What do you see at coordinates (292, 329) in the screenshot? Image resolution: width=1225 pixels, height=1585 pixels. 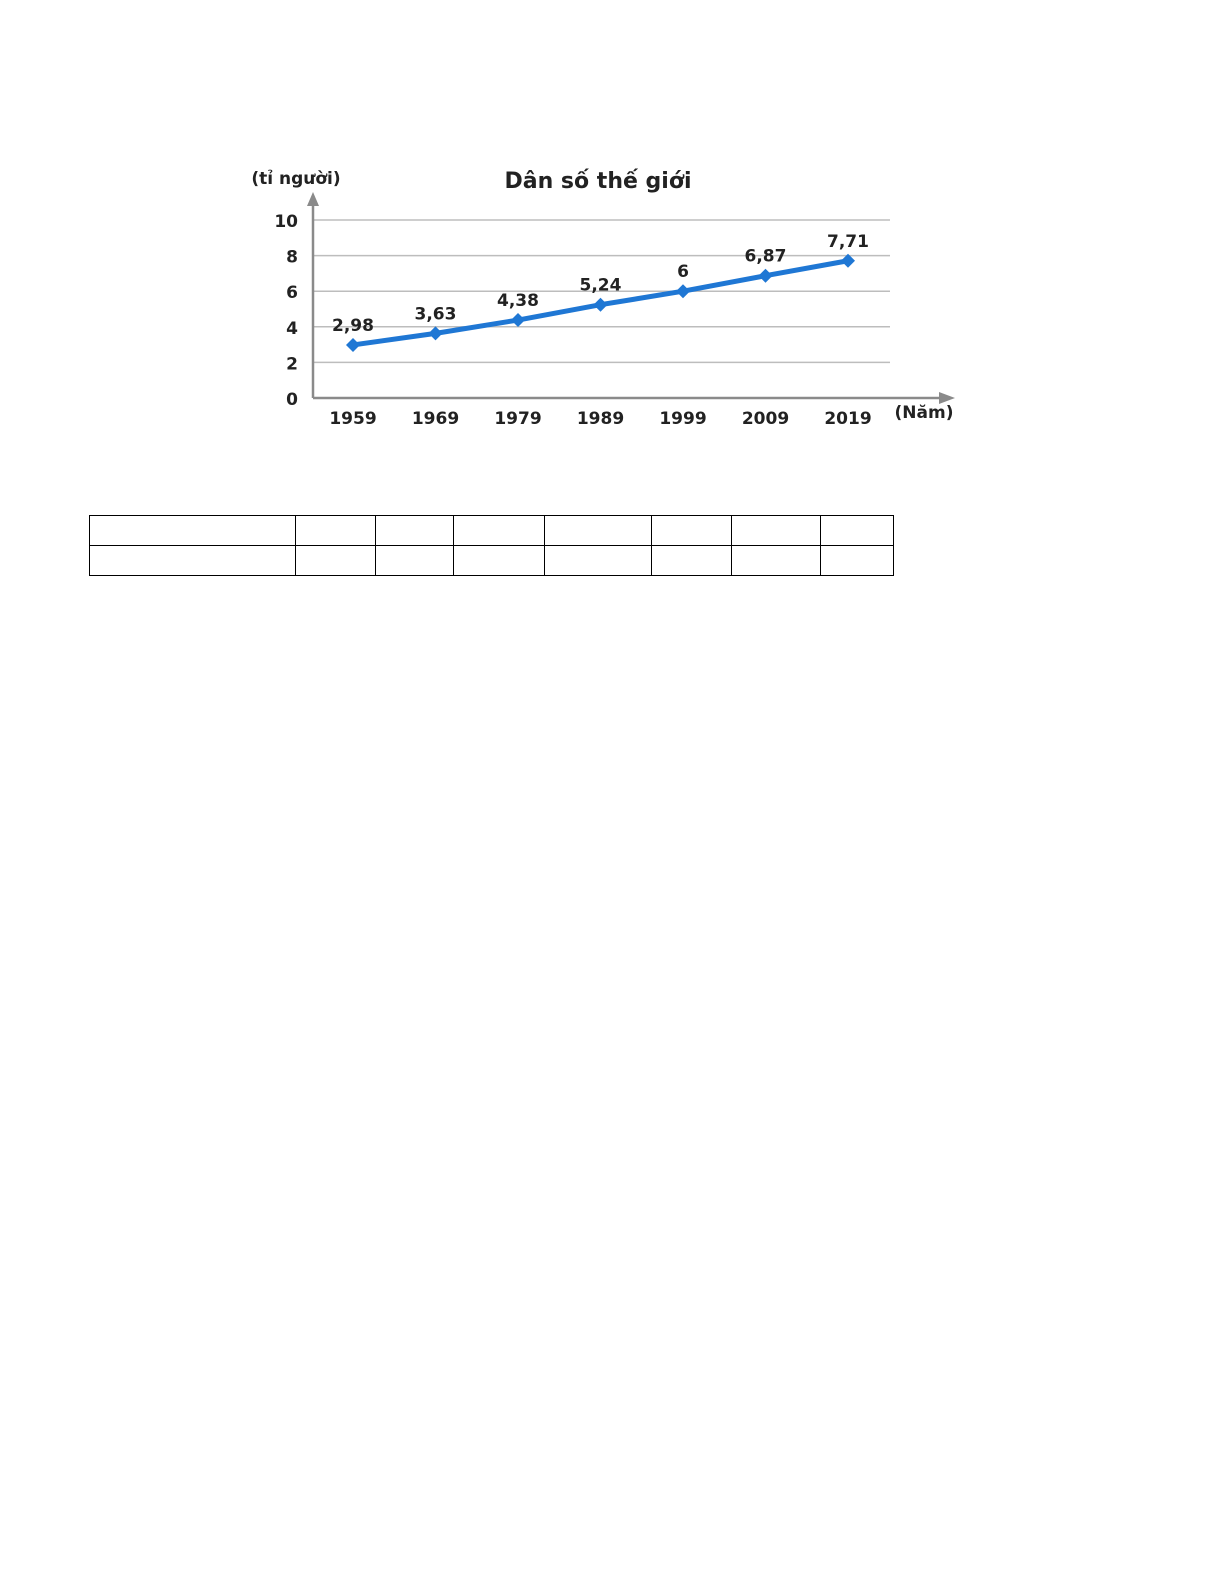 I see `y-tick-label: 4` at bounding box center [292, 329].